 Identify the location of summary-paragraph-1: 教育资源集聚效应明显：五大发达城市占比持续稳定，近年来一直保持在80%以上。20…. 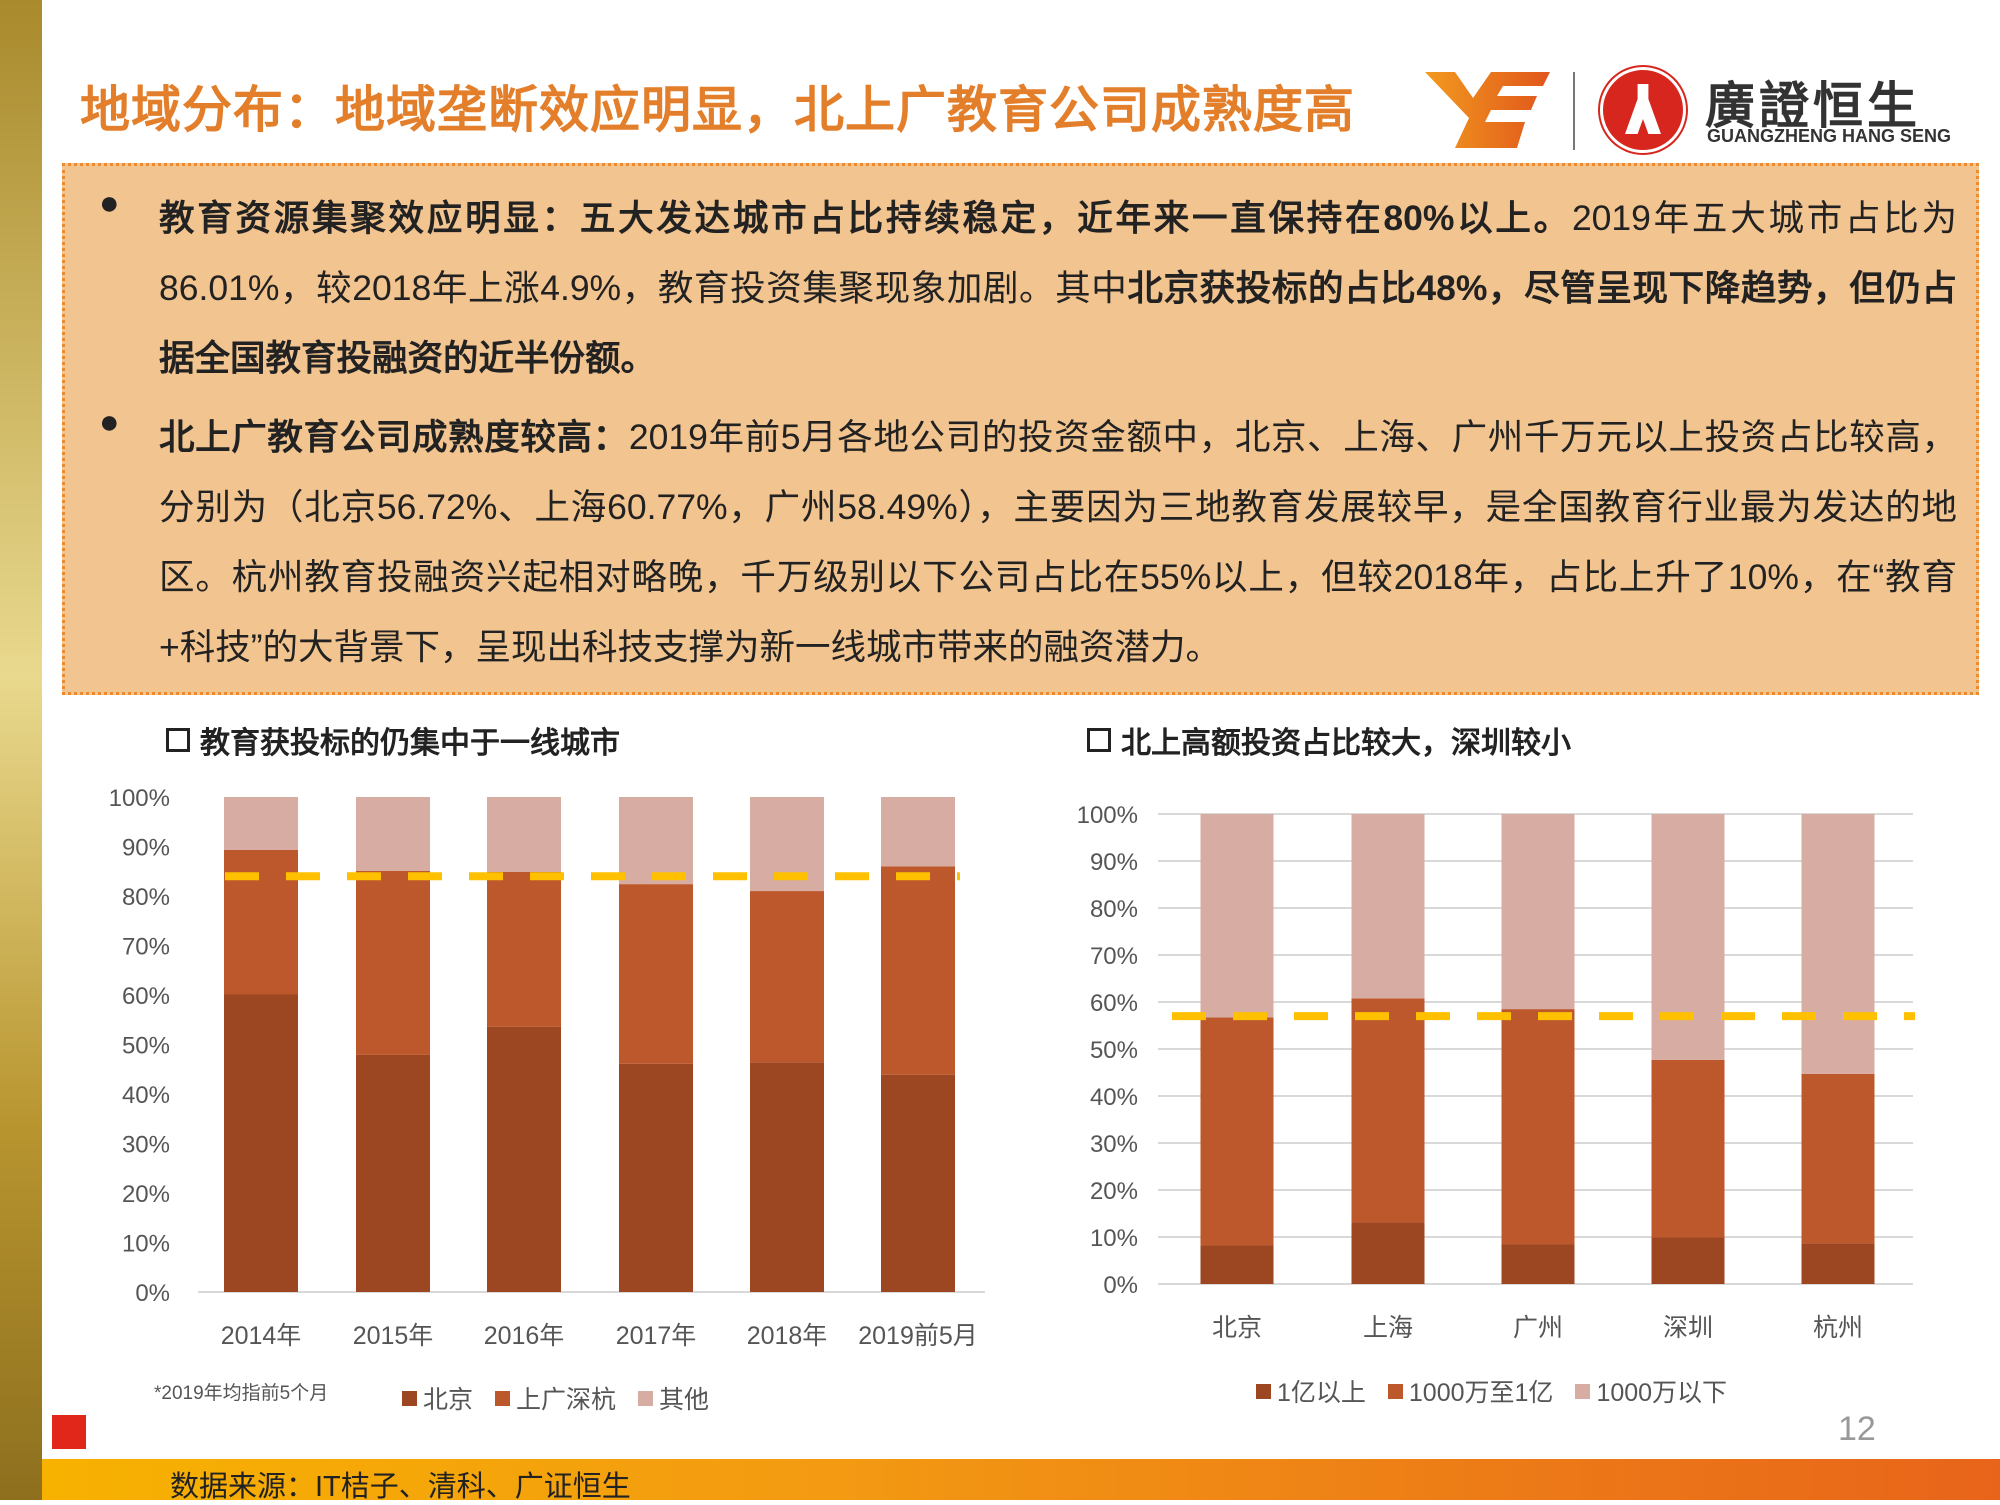
(1058, 288).